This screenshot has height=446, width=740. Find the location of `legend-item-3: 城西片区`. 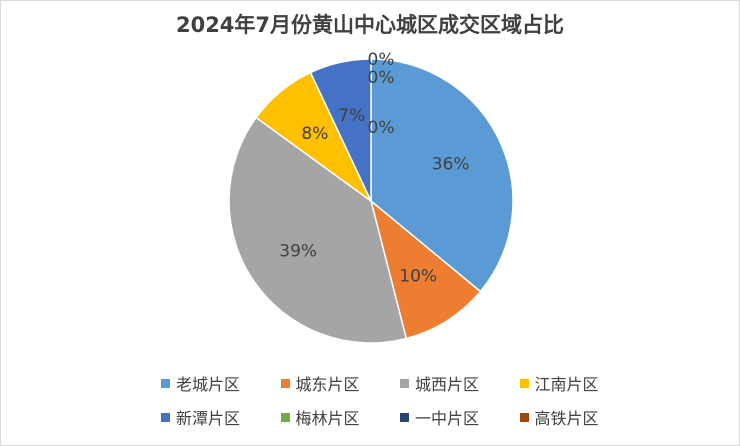

legend-item-3: 城西片区 is located at coordinates (451, 383).